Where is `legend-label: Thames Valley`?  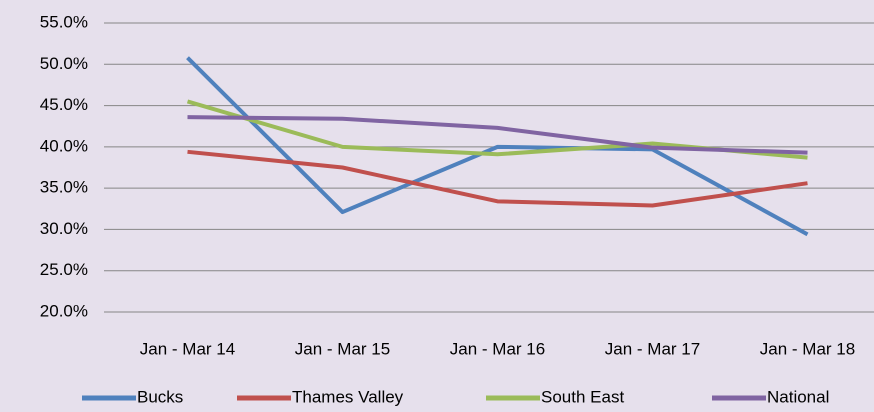 legend-label: Thames Valley is located at coordinates (348, 396).